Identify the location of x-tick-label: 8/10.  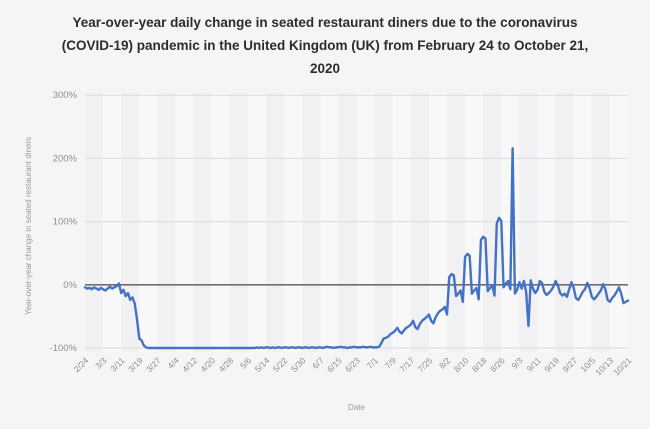
(461, 364).